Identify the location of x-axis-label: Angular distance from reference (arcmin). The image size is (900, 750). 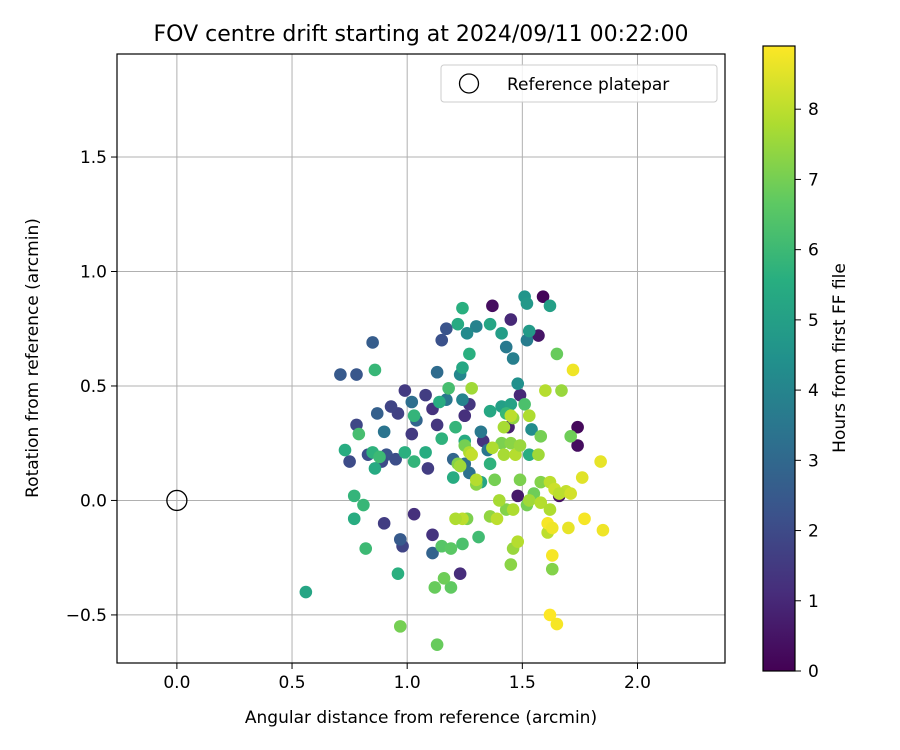
(421, 718).